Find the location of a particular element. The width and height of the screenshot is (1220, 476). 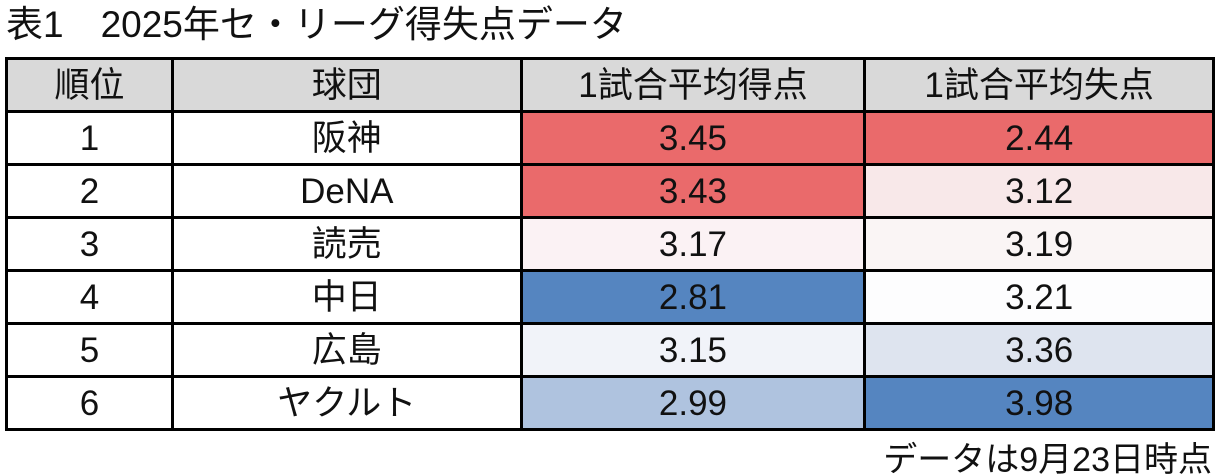

allowed-cell: 3.12 is located at coordinates (1039, 191).